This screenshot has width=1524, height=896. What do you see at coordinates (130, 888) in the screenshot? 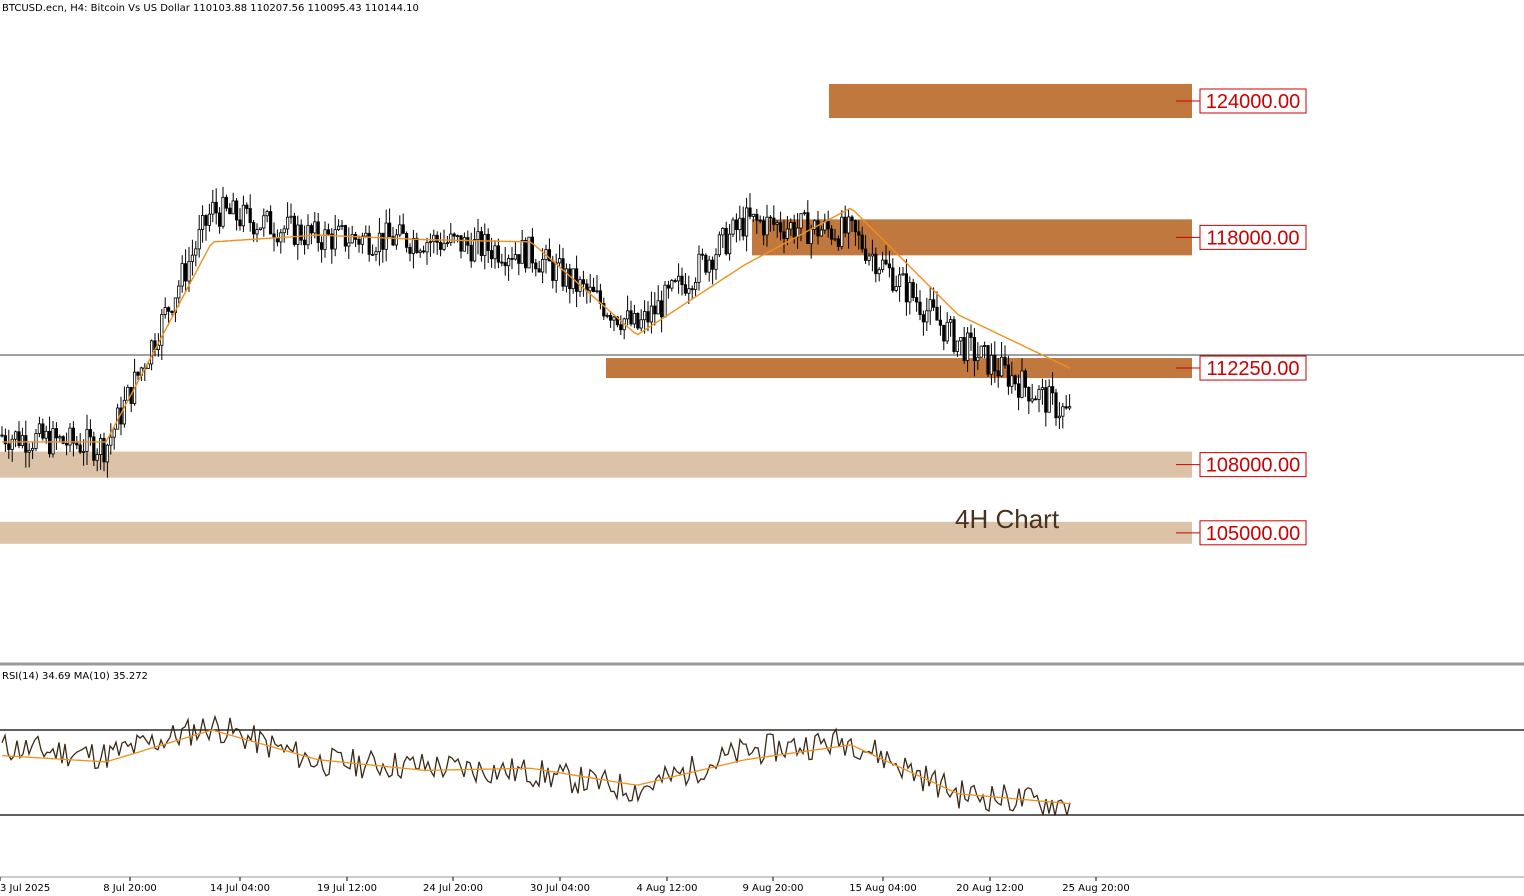
I see `x-tick-label: 8 Jul 20:00` at bounding box center [130, 888].